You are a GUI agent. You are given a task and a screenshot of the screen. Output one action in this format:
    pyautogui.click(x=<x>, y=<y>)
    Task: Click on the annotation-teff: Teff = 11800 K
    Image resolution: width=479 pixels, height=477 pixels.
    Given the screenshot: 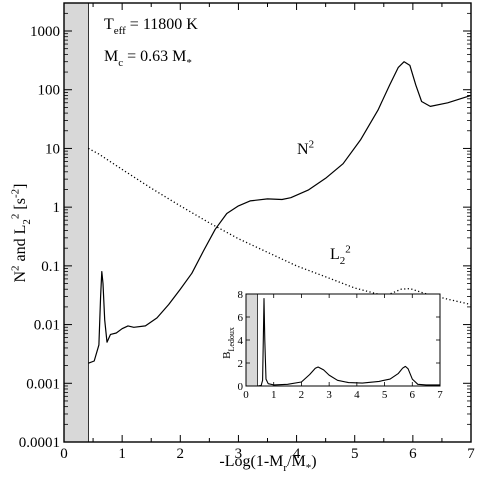 What is the action you would take?
    pyautogui.click(x=151, y=26)
    